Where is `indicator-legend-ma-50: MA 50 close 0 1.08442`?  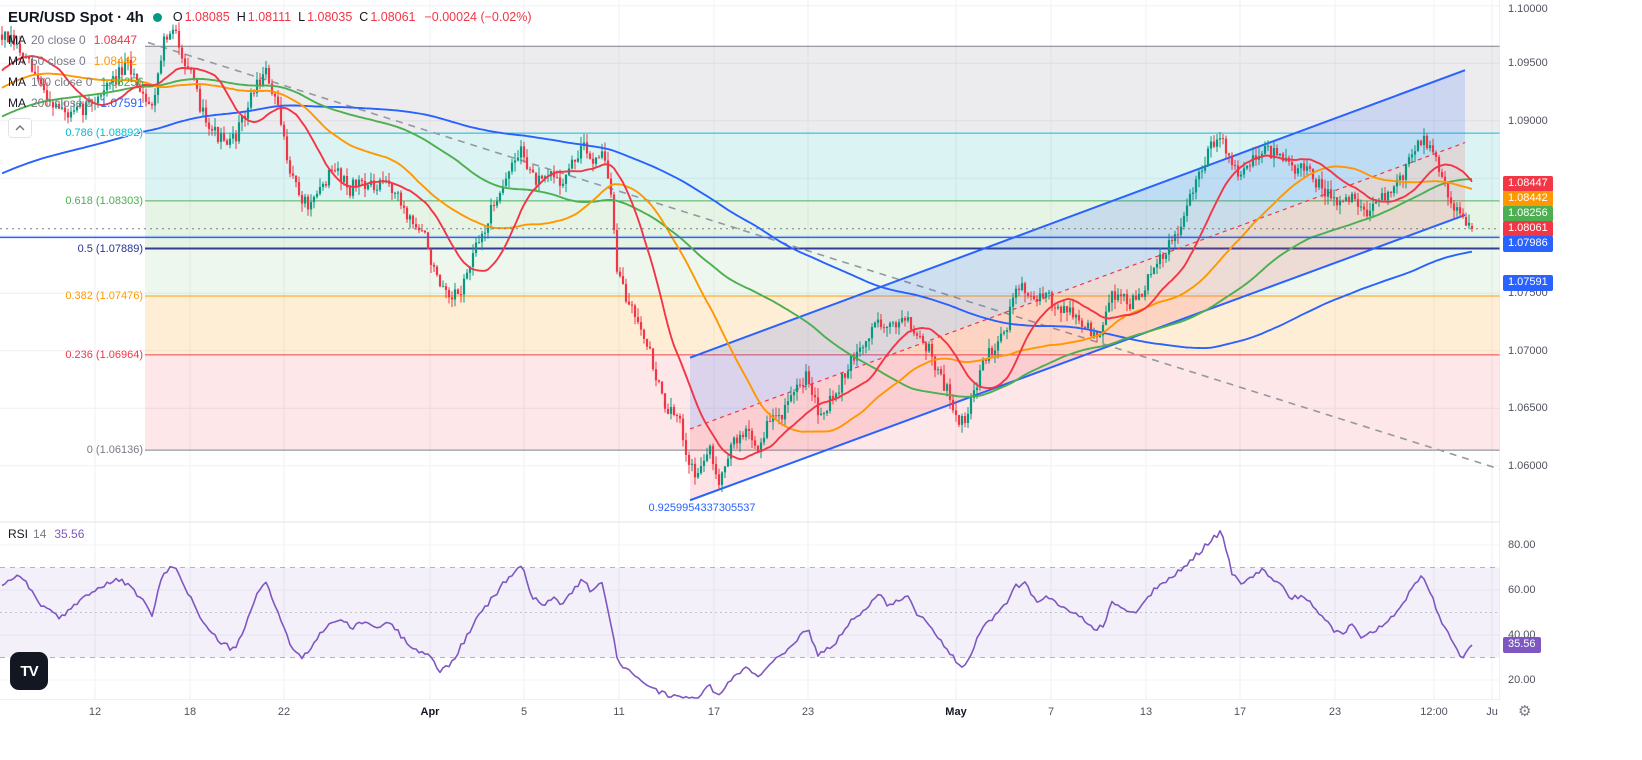 indicator-legend-ma-50: MA 50 close 0 1.08442 is located at coordinates (270, 60).